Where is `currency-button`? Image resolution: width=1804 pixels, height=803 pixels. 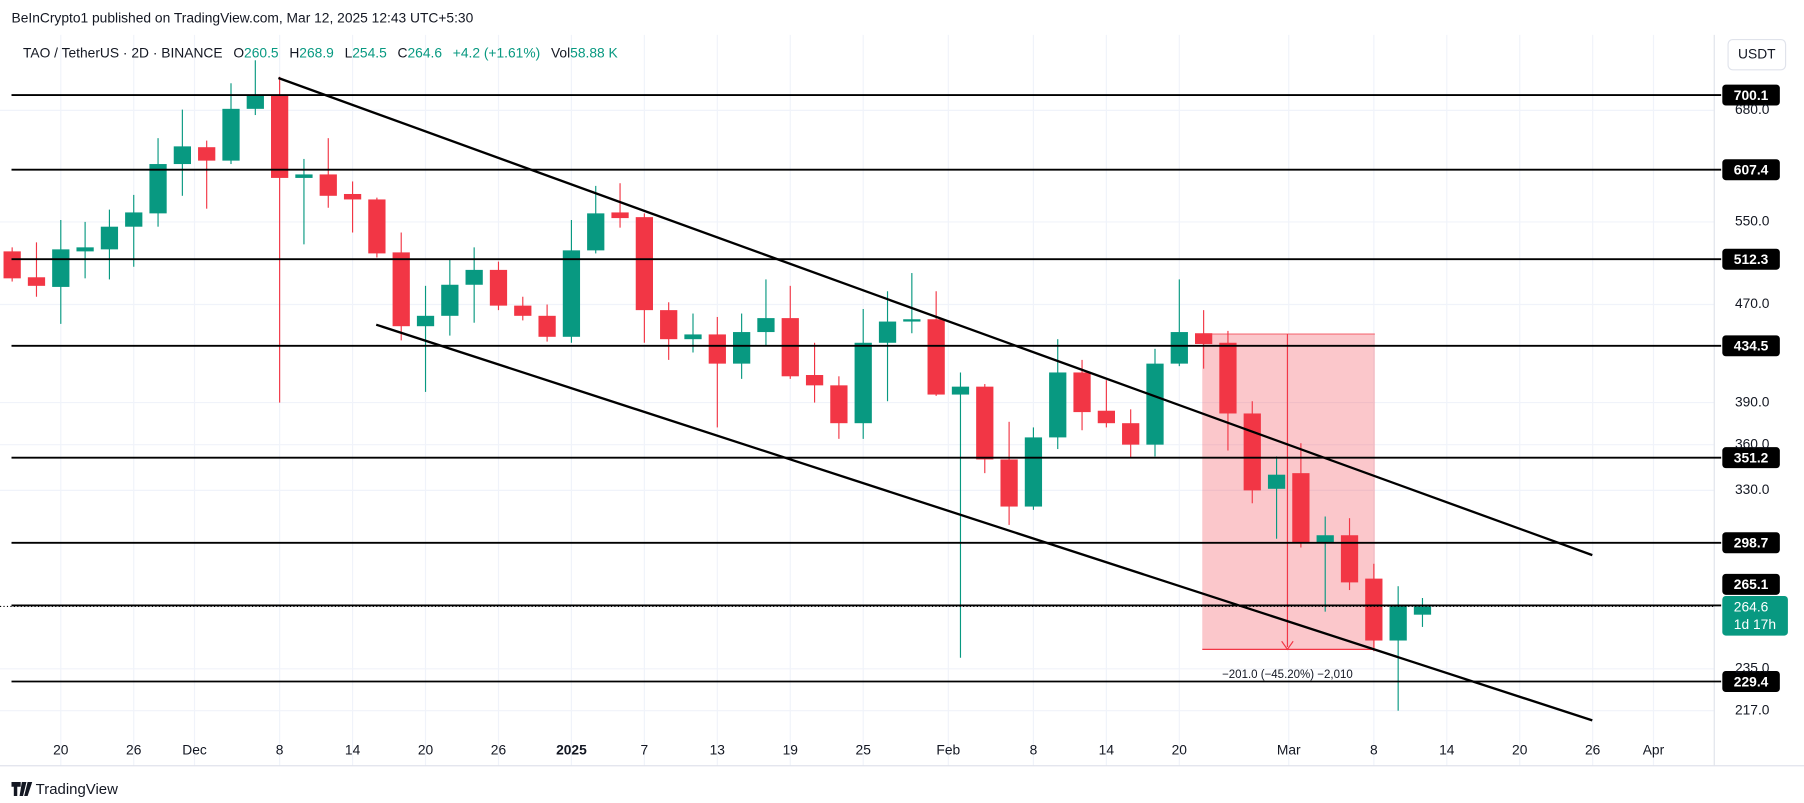 currency-button is located at coordinates (1757, 54).